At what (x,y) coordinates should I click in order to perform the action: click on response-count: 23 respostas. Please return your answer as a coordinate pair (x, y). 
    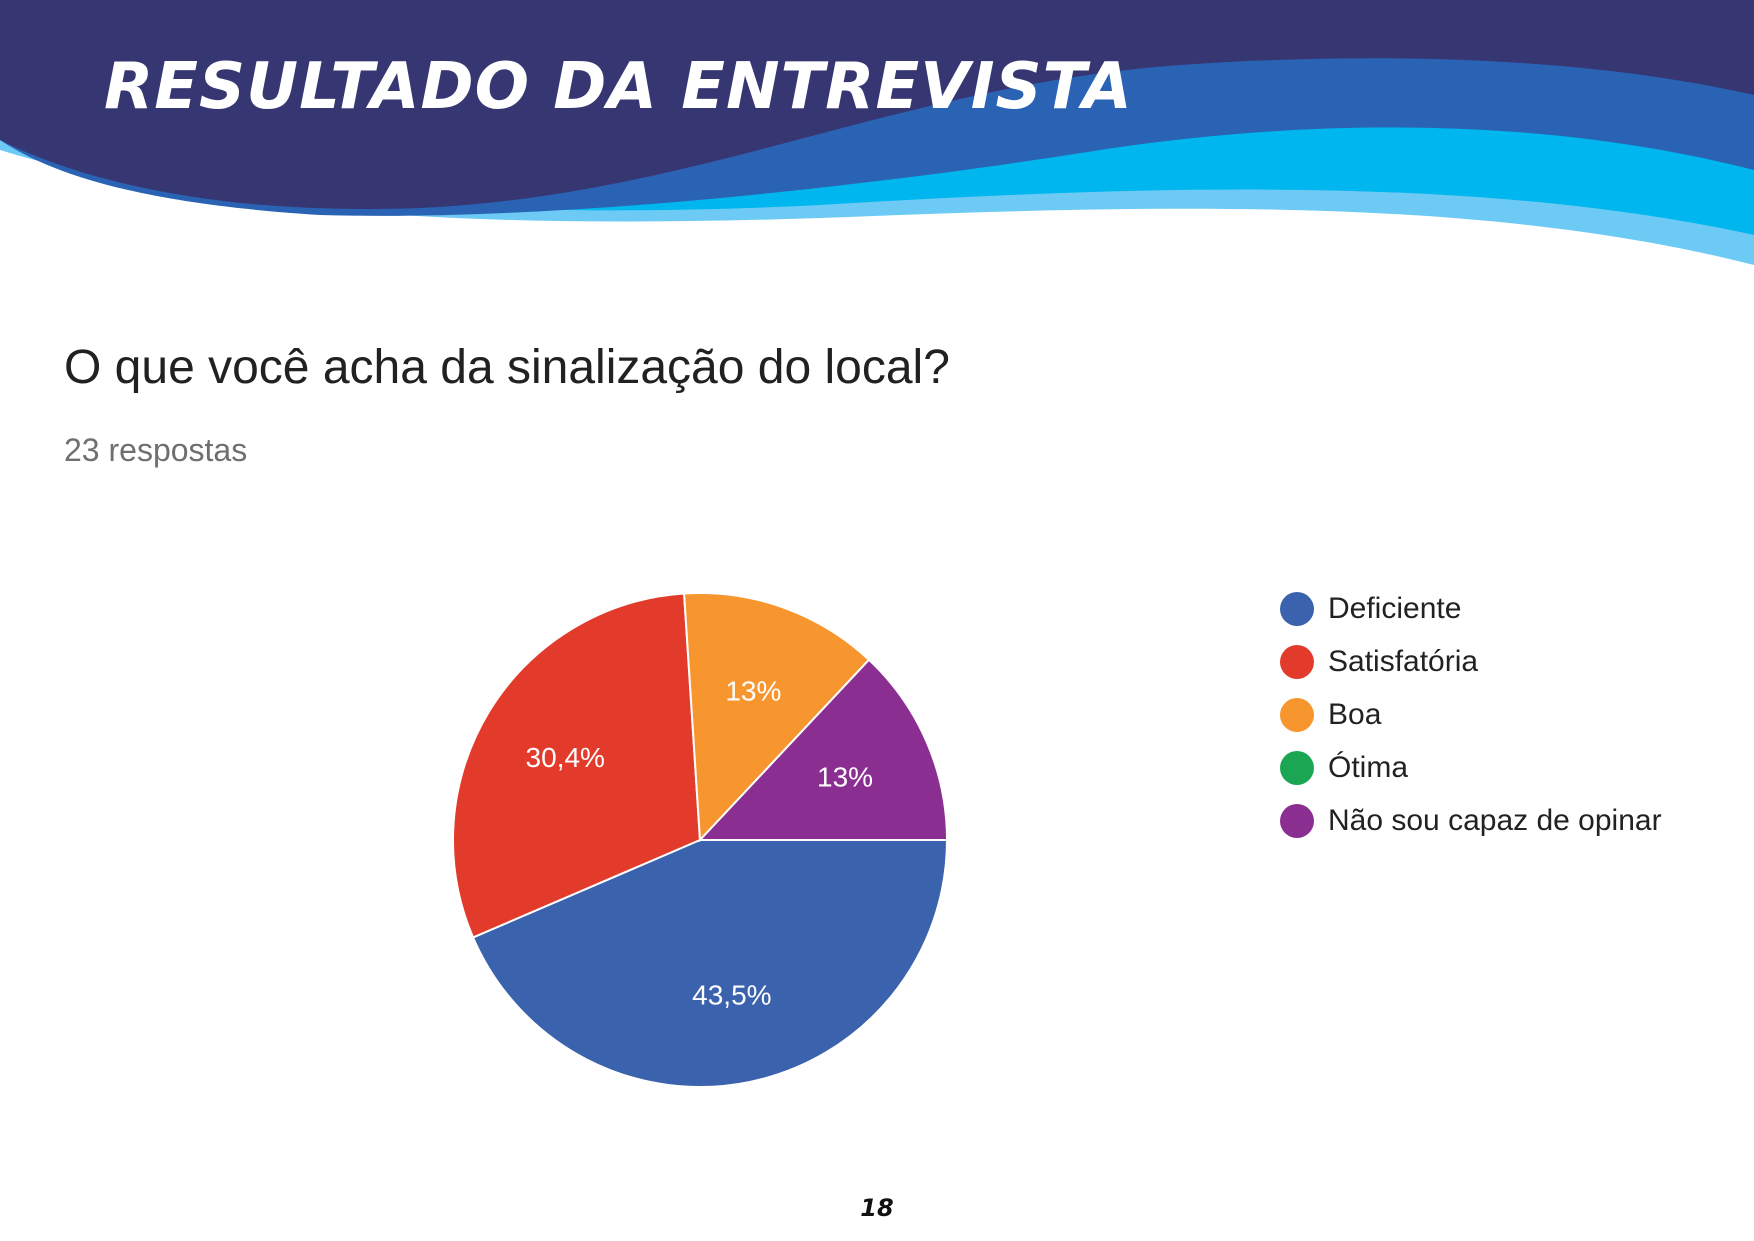
    Looking at the image, I should click on (156, 450).